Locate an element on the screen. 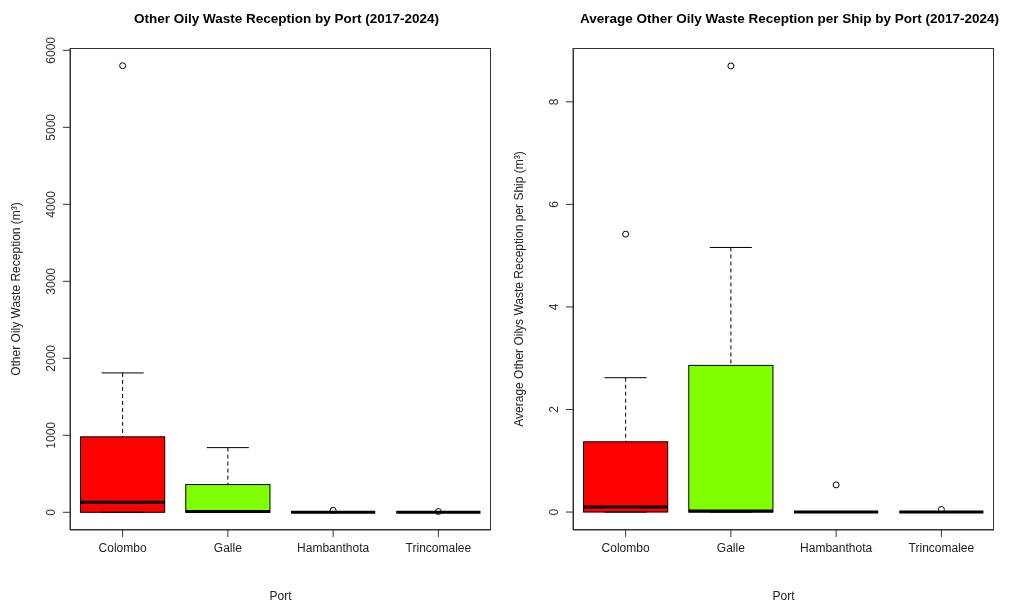 This screenshot has height=616, width=1013. y-tick-label: 6000 is located at coordinates (51, 50).